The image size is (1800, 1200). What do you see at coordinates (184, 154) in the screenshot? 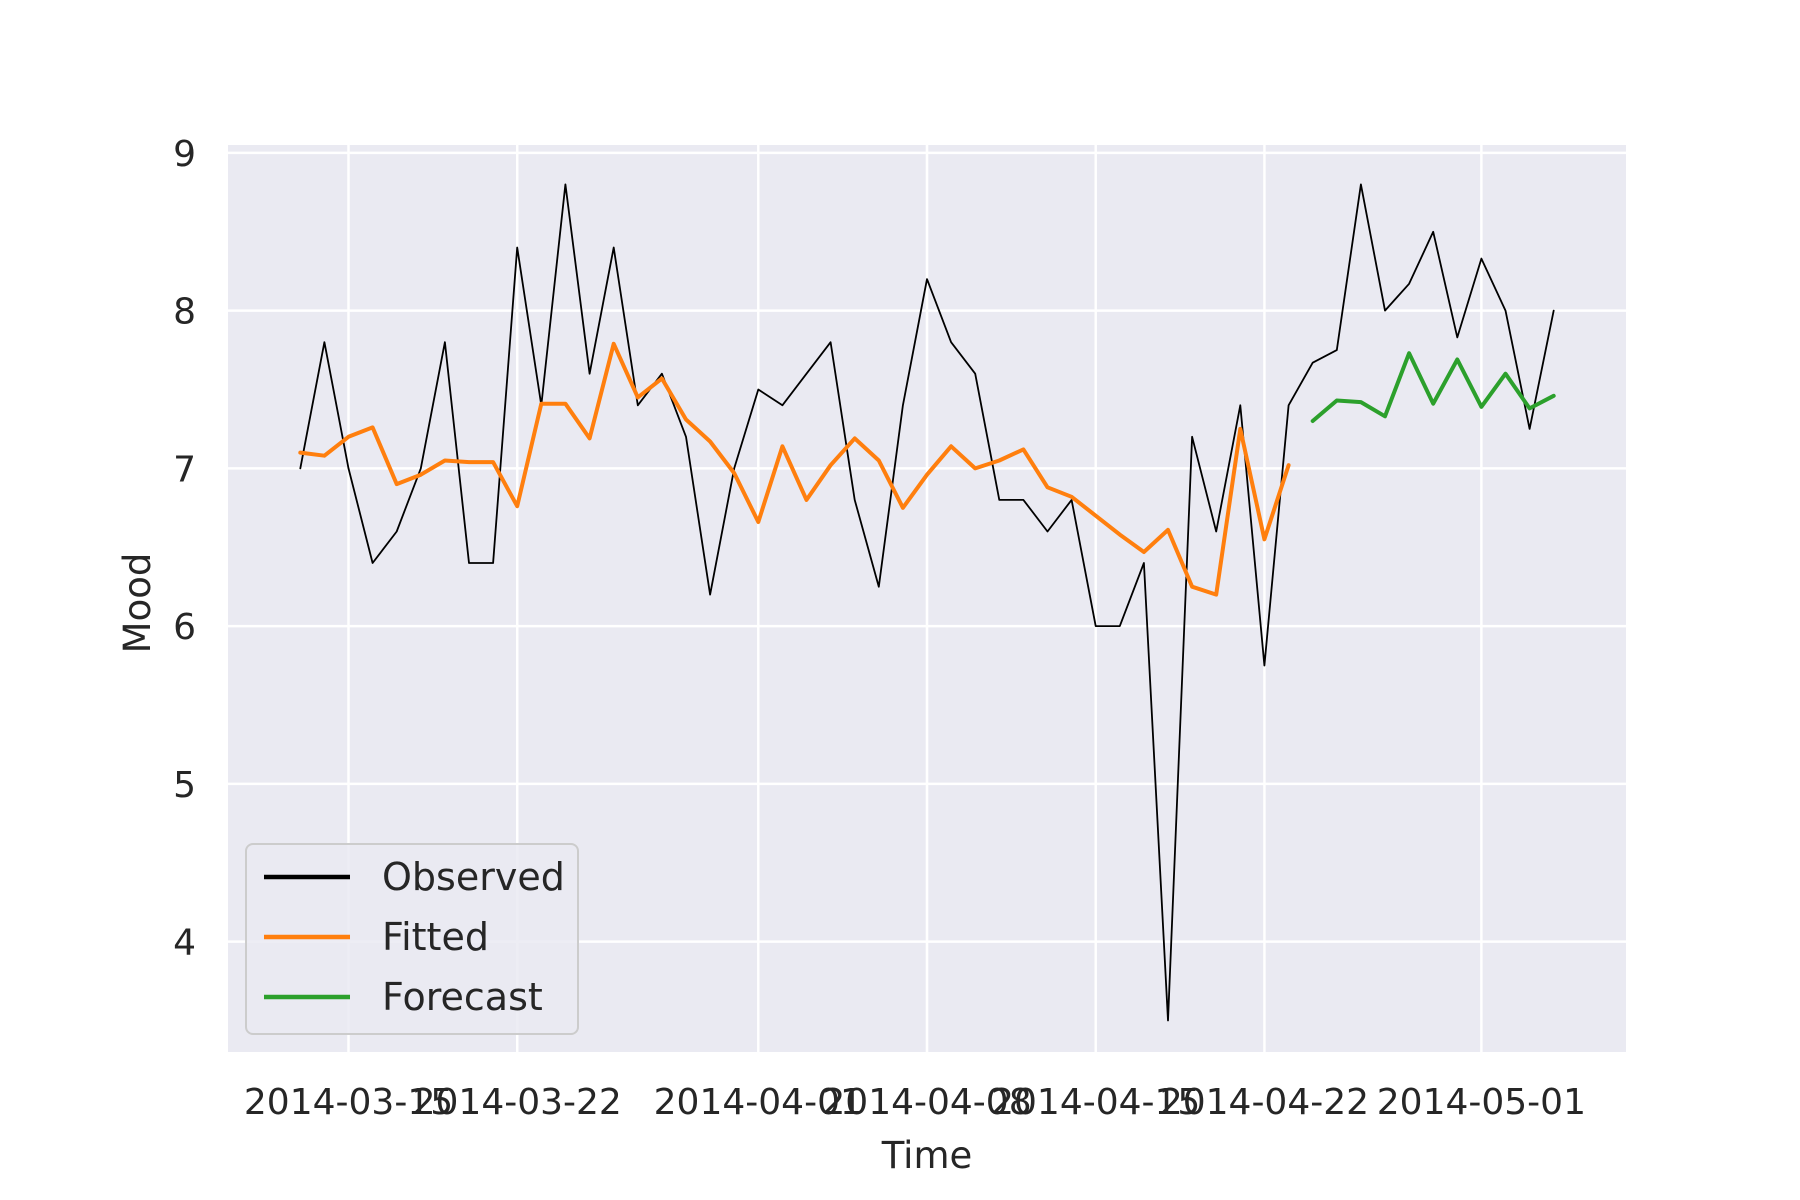
I see `y-tick-label: 9` at bounding box center [184, 154].